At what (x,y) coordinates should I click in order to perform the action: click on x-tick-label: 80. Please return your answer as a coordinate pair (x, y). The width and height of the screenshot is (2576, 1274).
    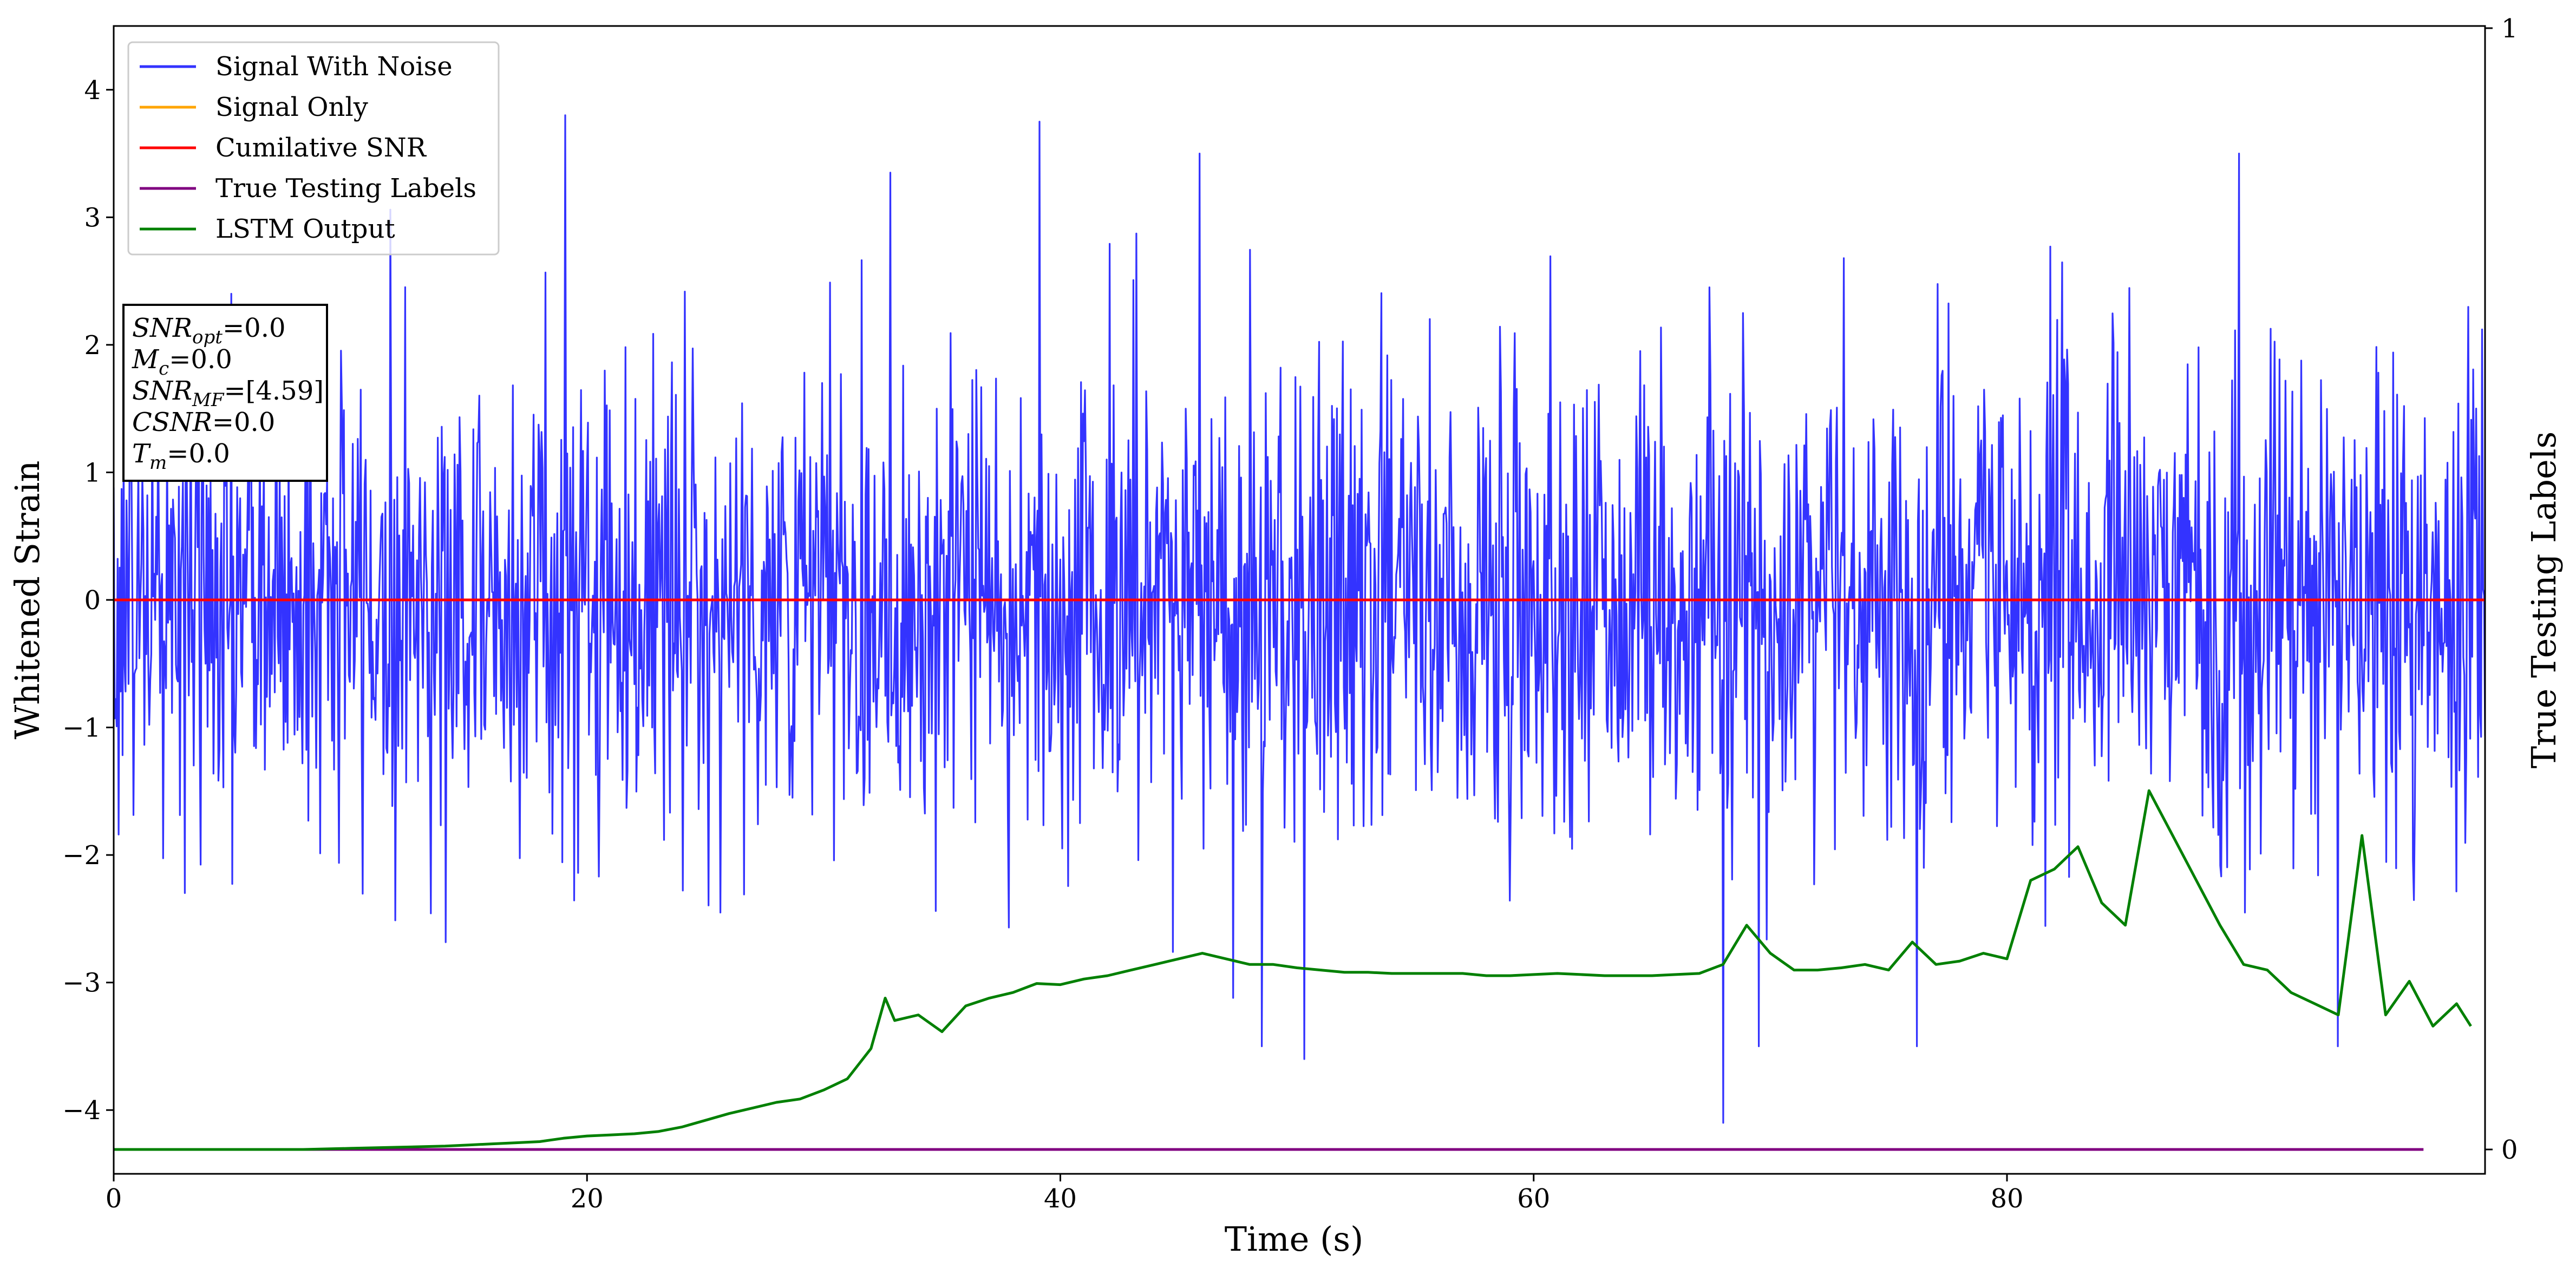
    Looking at the image, I should click on (2006, 1199).